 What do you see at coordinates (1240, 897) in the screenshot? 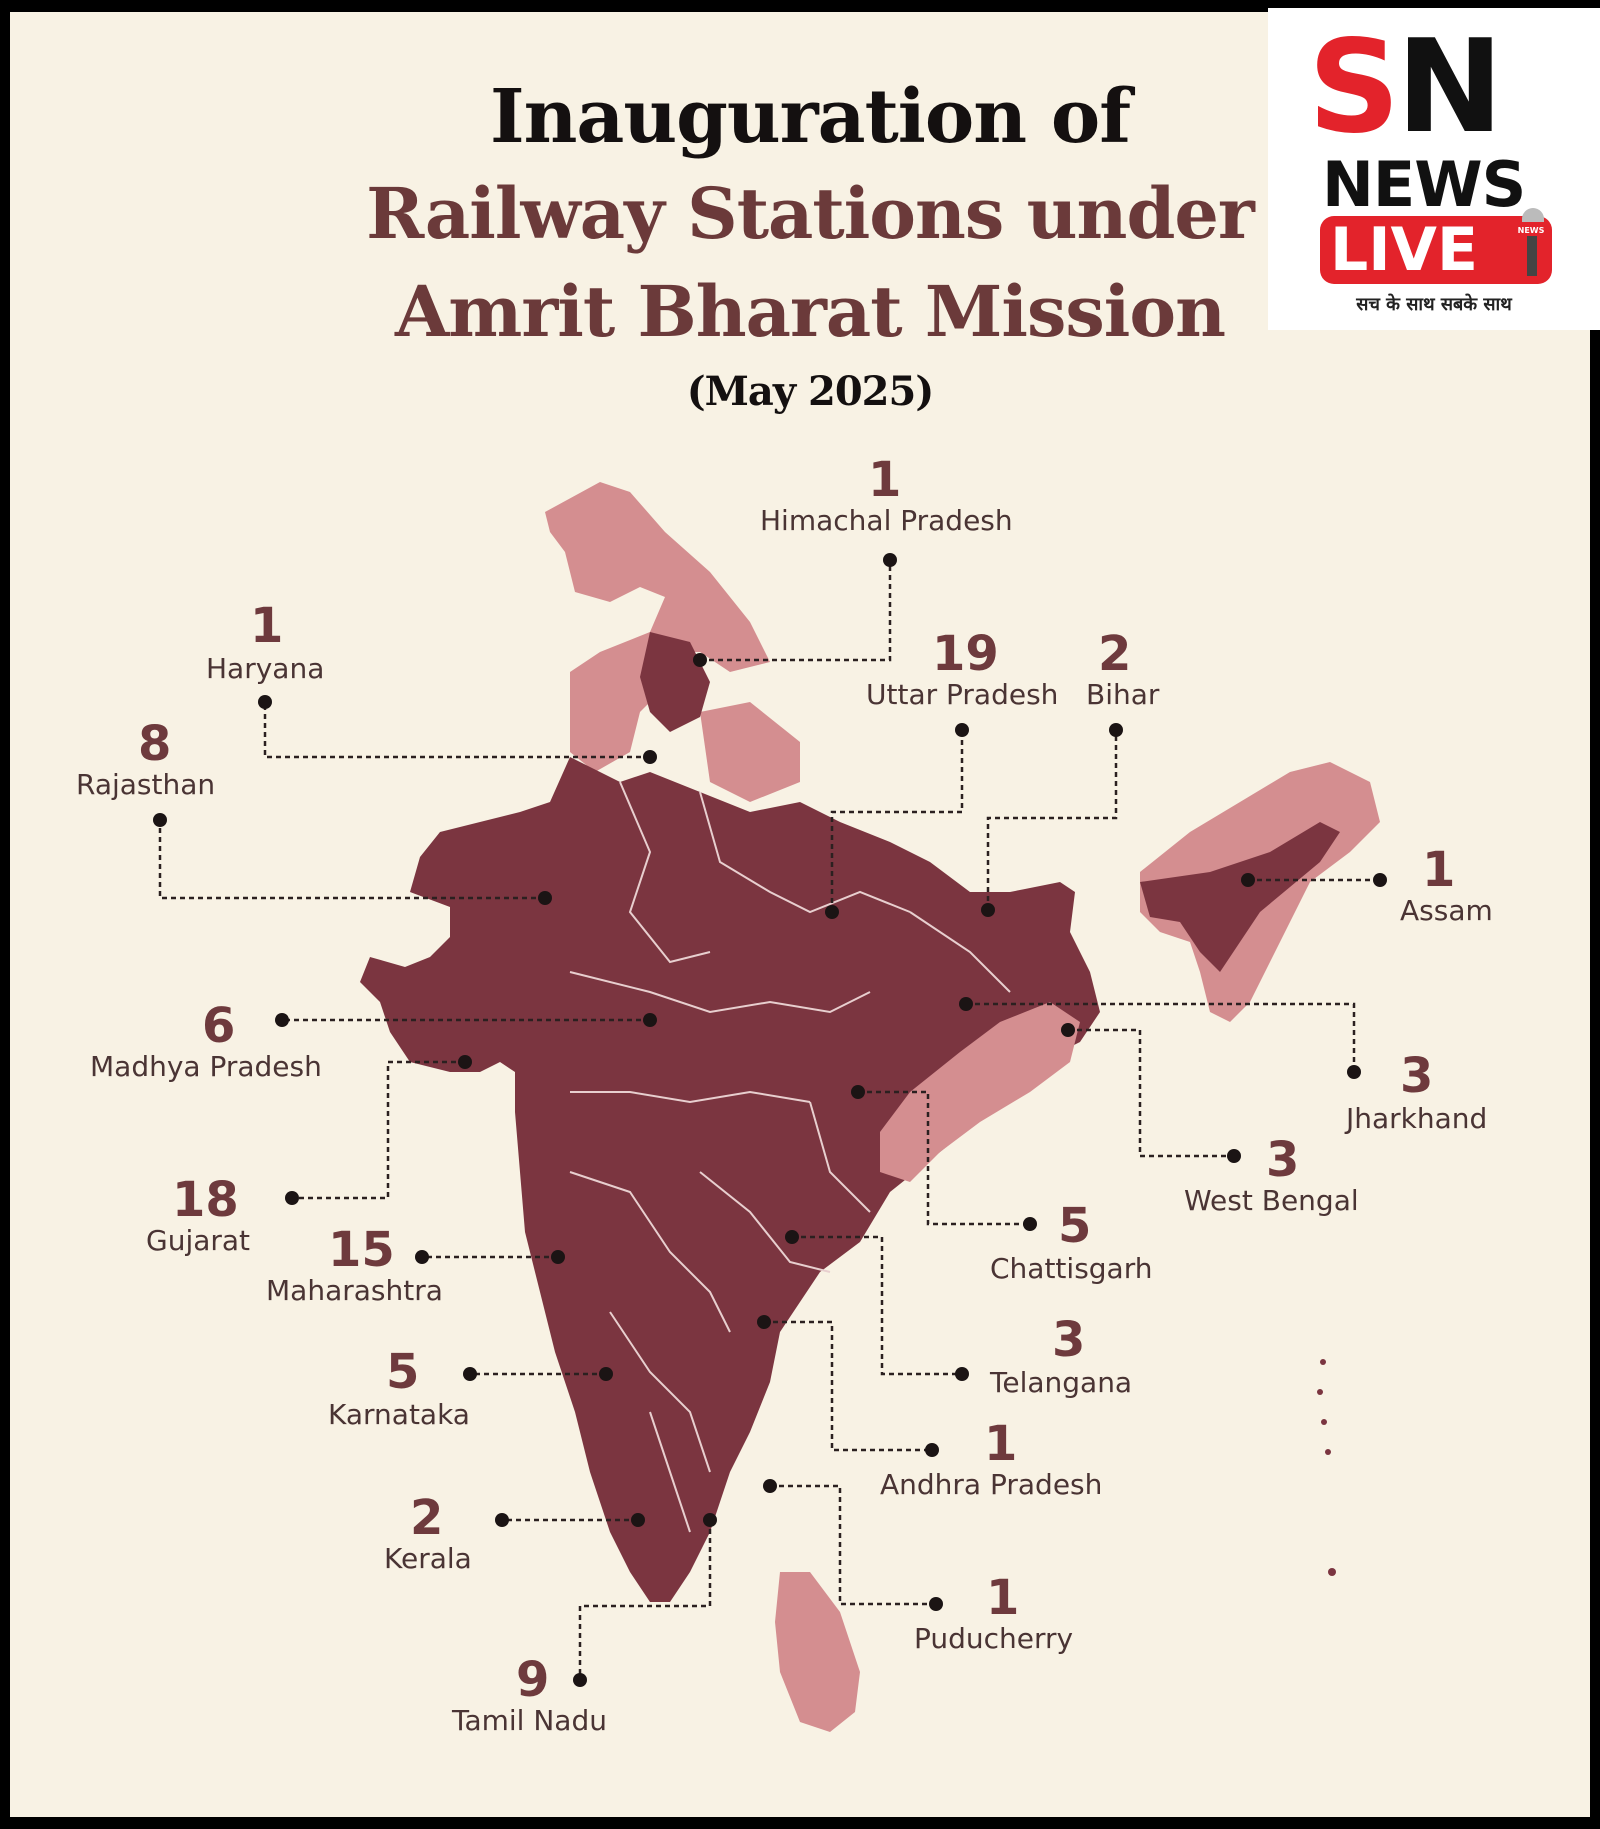
I see `state-assam` at bounding box center [1240, 897].